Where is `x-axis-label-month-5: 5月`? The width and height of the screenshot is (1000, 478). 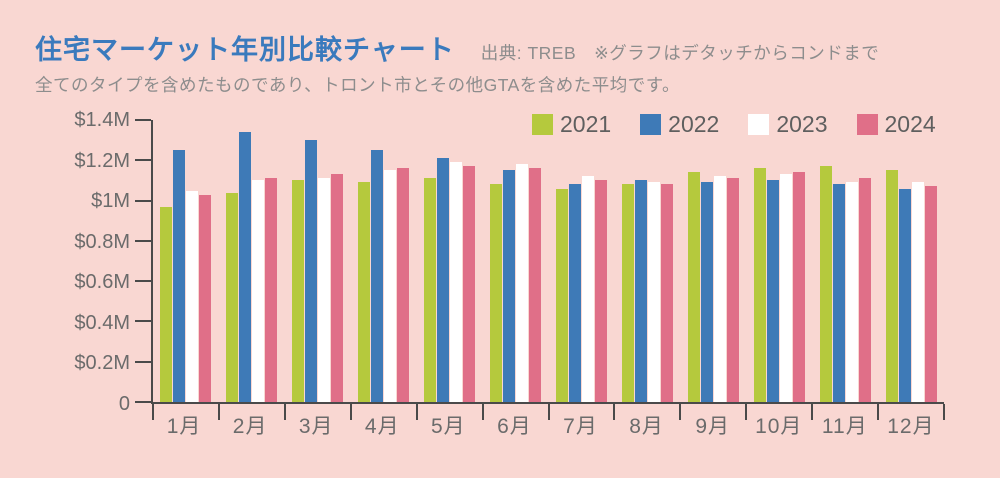
x-axis-label-month-5: 5月 is located at coordinates (448, 426).